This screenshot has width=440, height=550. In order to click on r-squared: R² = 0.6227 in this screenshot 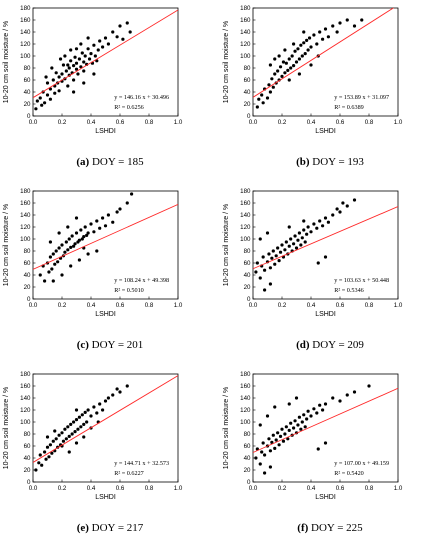, I will do `click(129, 473)`.